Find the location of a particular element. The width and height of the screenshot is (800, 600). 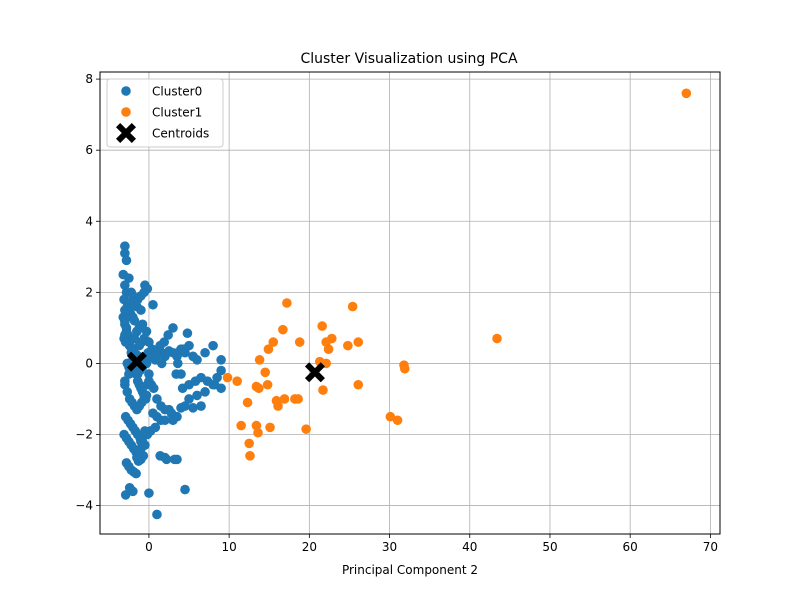

y-tick-label: 8 is located at coordinates (89, 79).